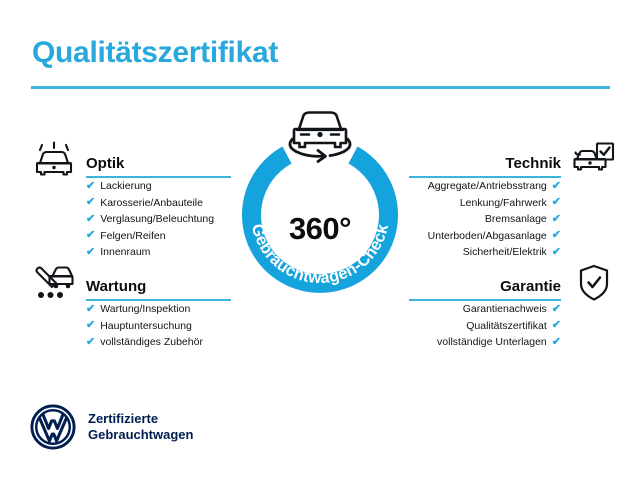 Image resolution: width=640 pixels, height=480 pixels. What do you see at coordinates (504, 252) in the screenshot?
I see `list-item-label: Sicherheit/Elektrik` at bounding box center [504, 252].